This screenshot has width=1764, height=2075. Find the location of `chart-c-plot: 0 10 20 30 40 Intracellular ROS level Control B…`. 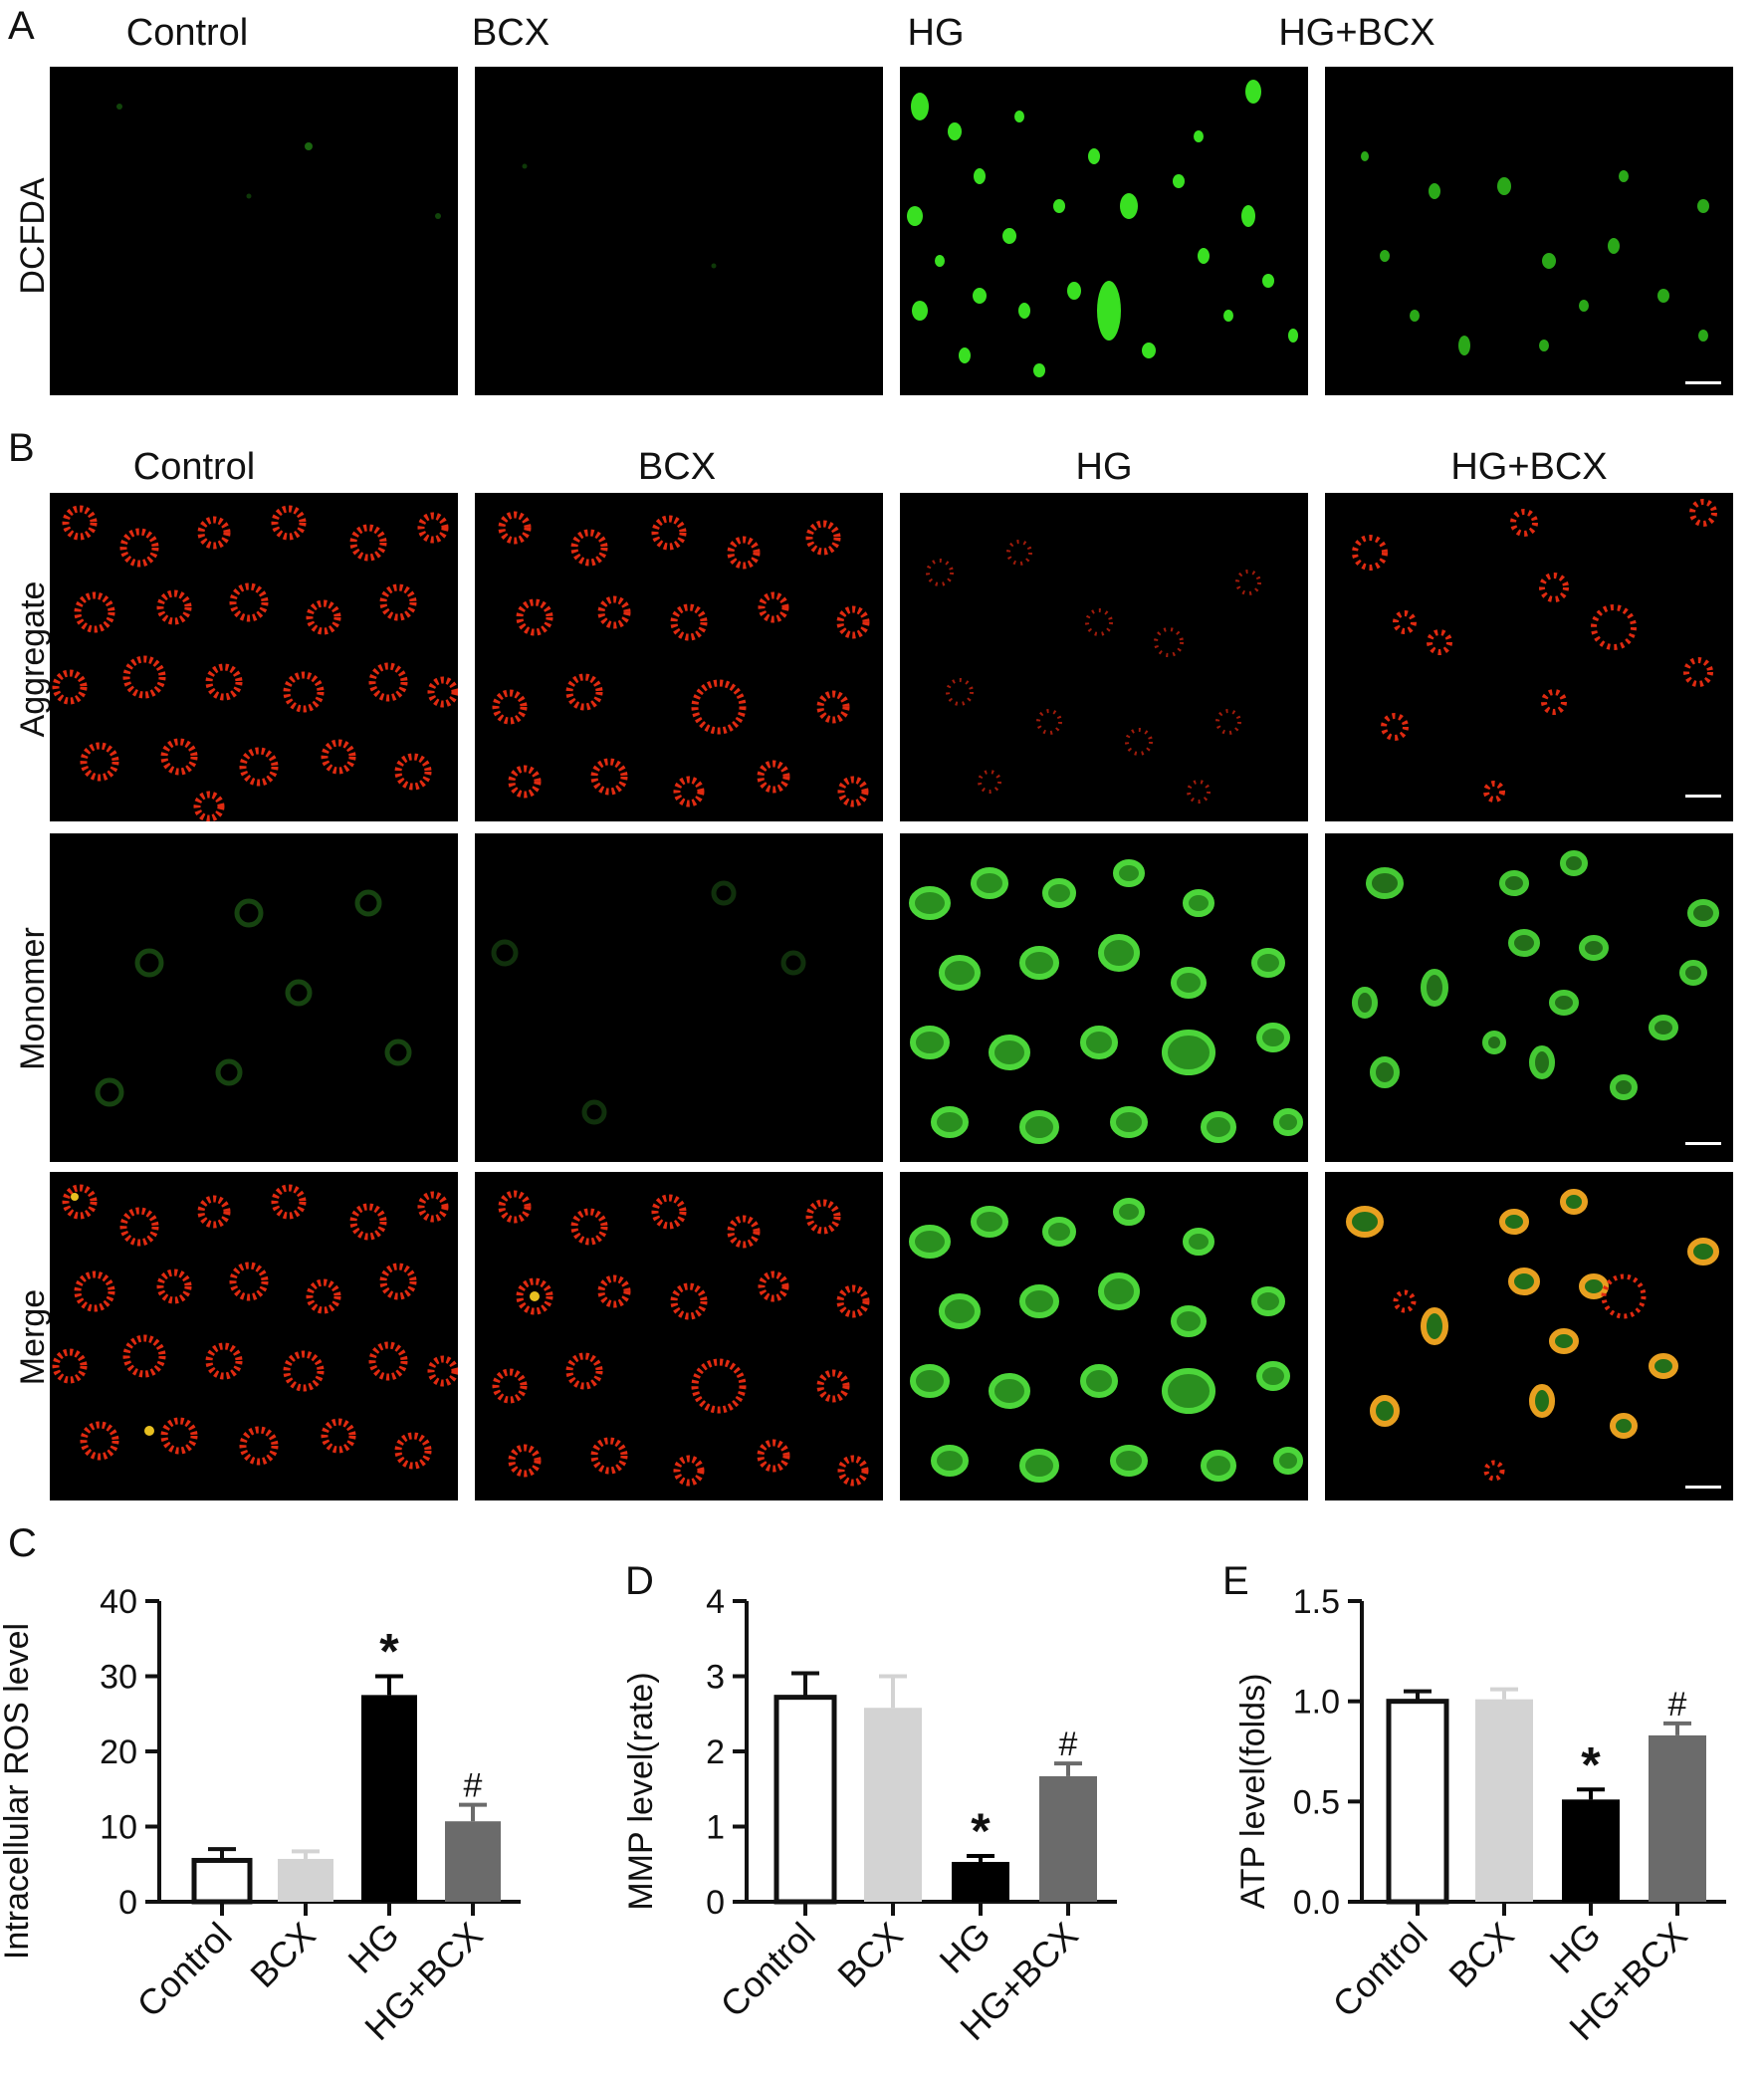

chart-c-plot: 0 10 20 30 40 Intracellular ROS level Control B… is located at coordinates (260, 1816).